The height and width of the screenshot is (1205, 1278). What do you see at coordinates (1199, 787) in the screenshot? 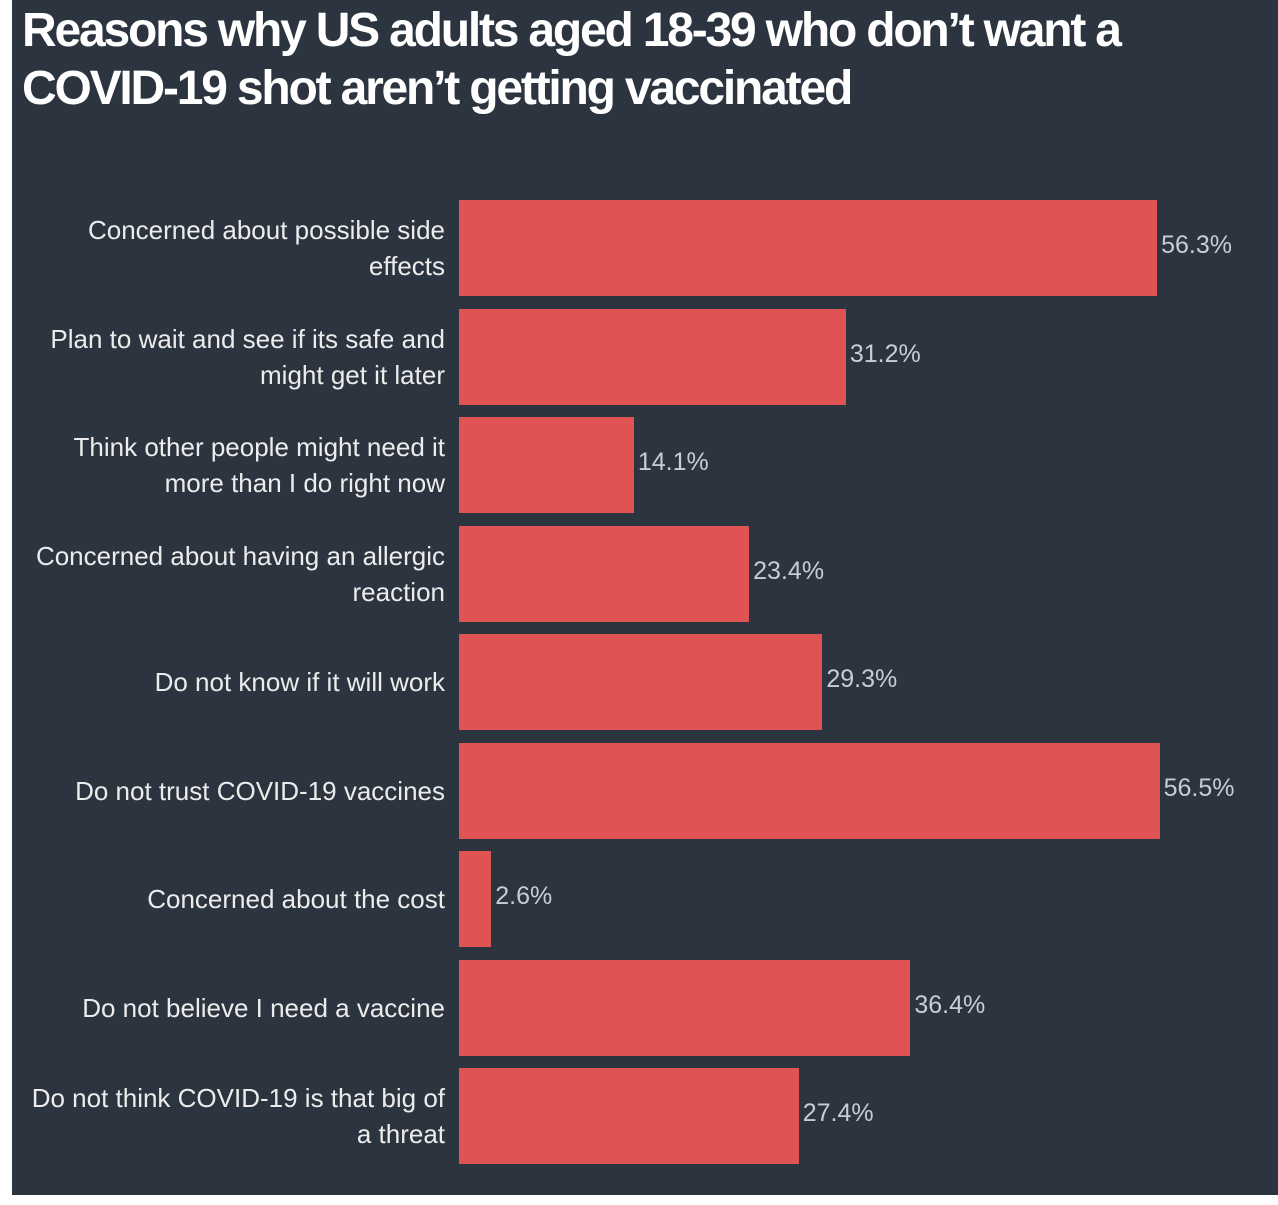
I see `value-label: 56.5%` at bounding box center [1199, 787].